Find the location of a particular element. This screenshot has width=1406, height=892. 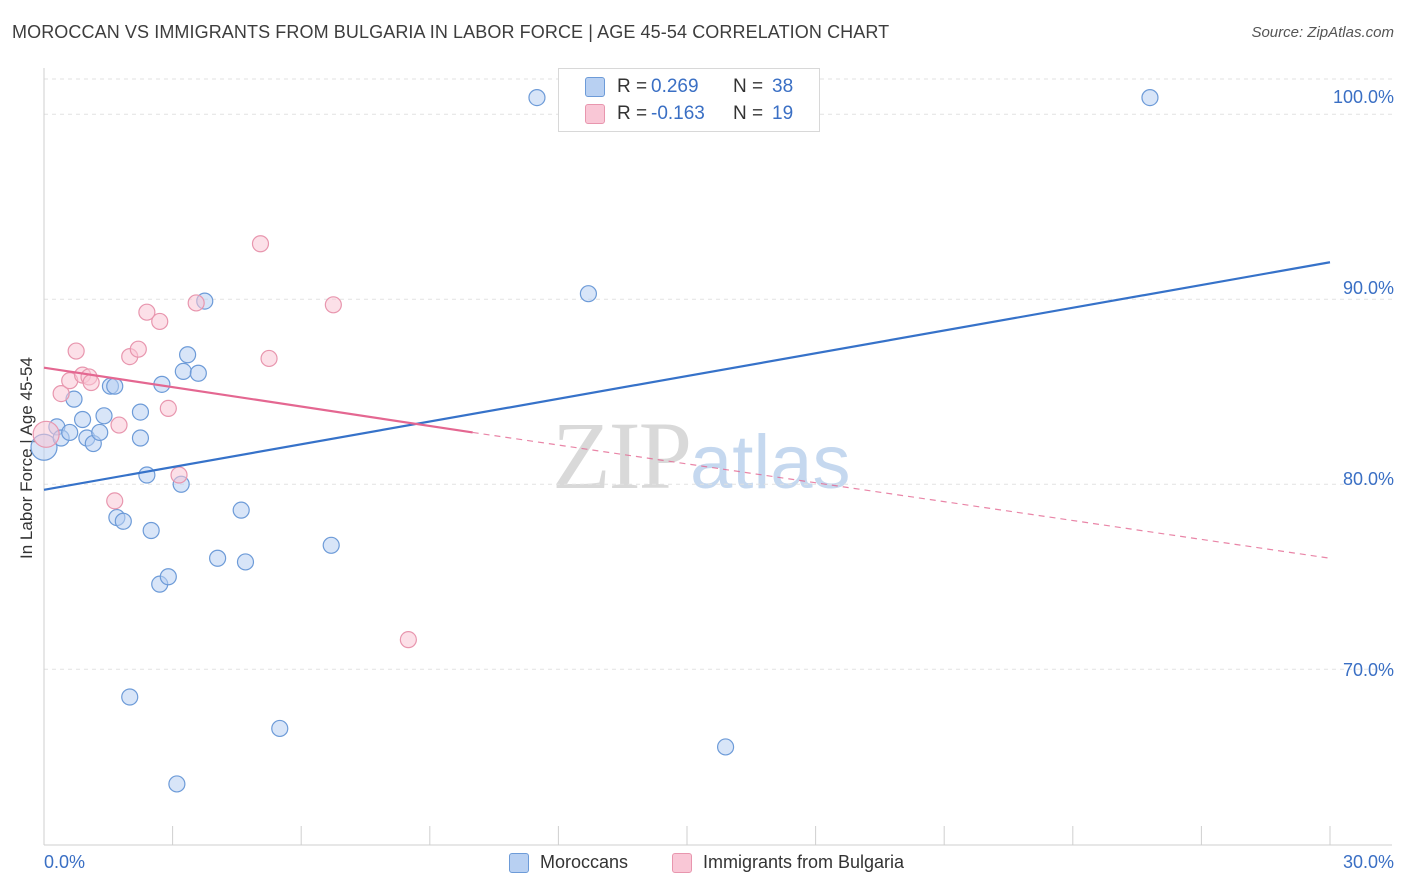

bulgaria-swatch is located at coordinates (595, 114).